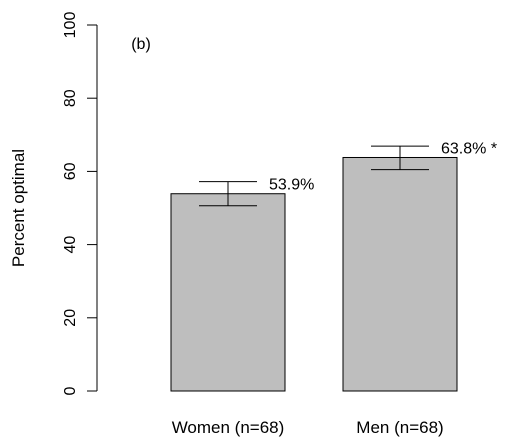  I want to click on x-category-label: Women (n=68), so click(228, 427).